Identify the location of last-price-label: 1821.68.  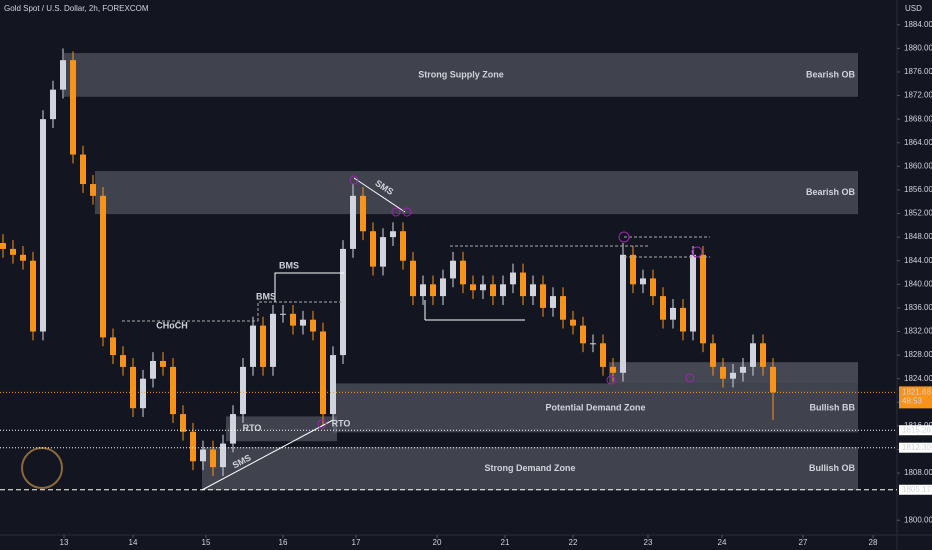
(916, 391).